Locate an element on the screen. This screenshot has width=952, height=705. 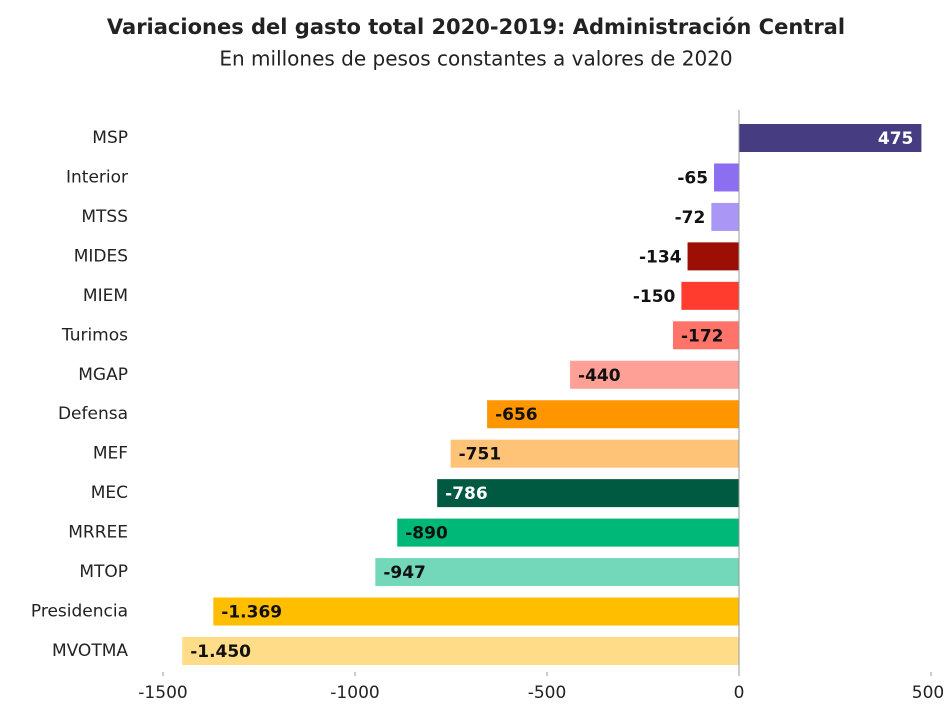
category-label: Interior is located at coordinates (97, 177).